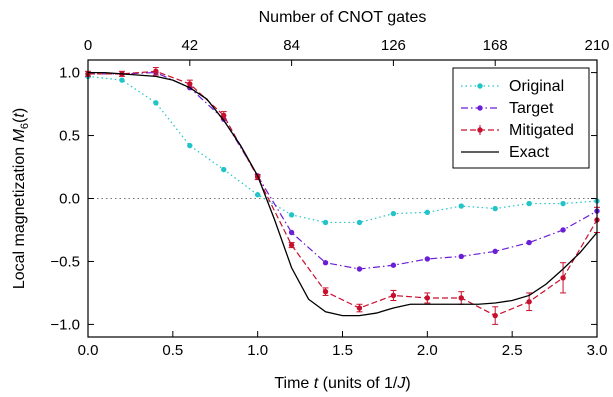  Describe the element at coordinates (69, 73) in the screenshot. I see `y-tick-label: 1.0` at that location.